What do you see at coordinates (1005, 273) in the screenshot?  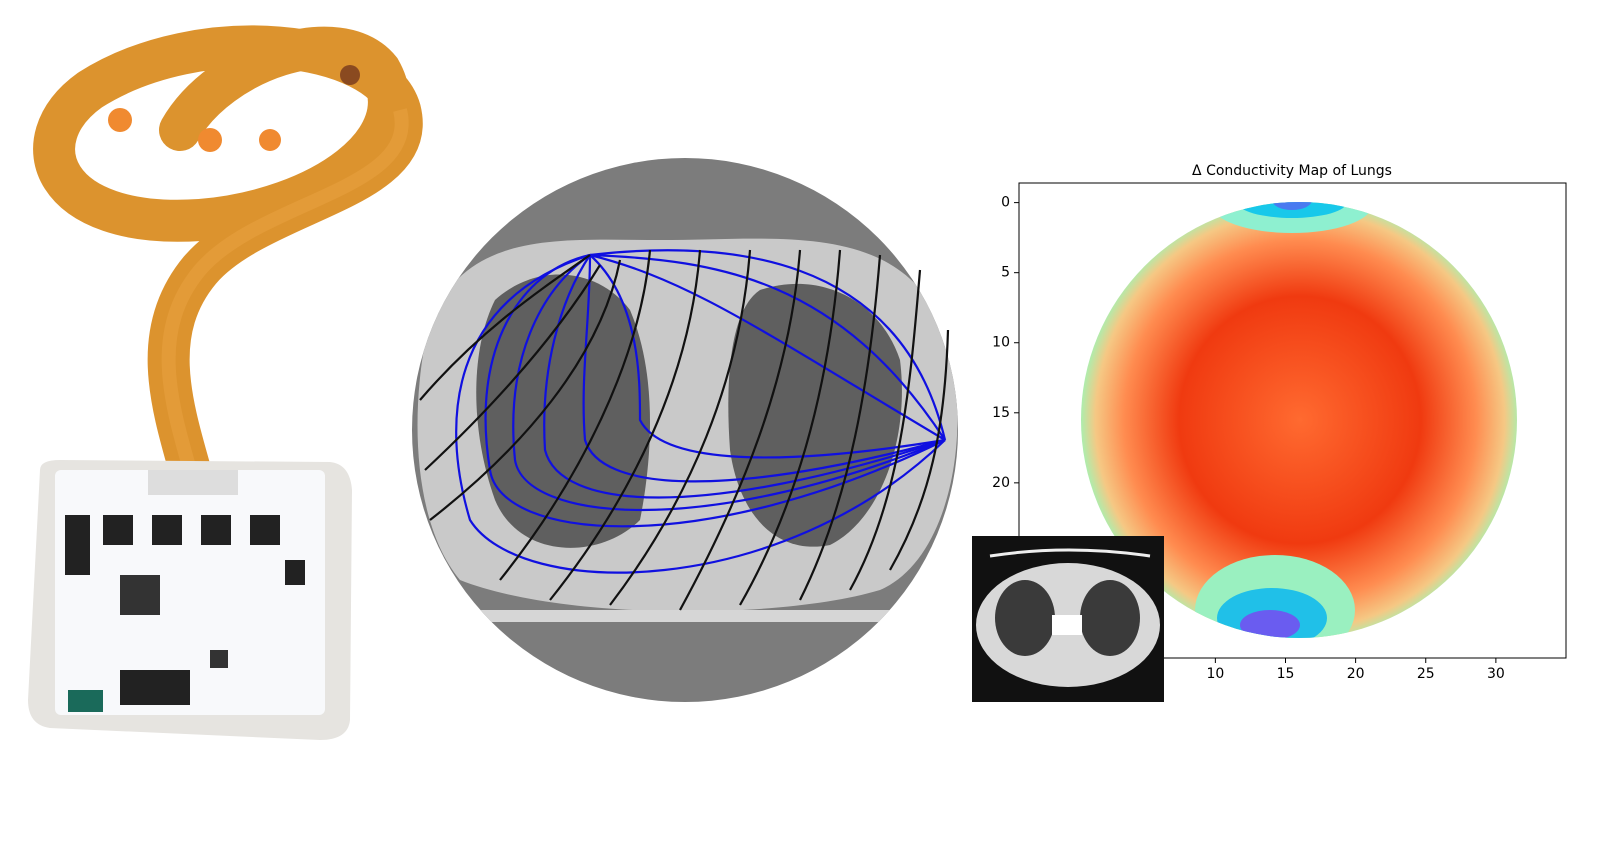 I see `y-tick-label: 5` at bounding box center [1005, 273].